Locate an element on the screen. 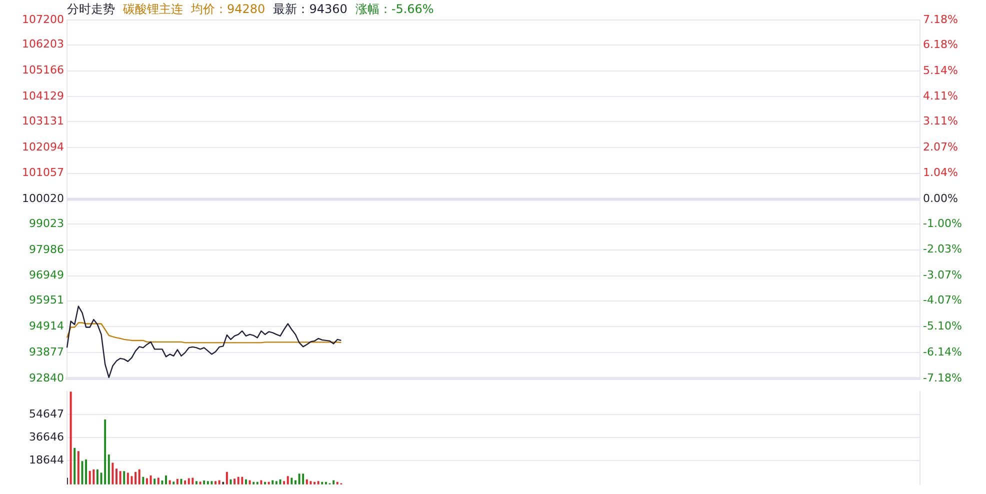  y2-tick-label: 2.07% is located at coordinates (940, 147).